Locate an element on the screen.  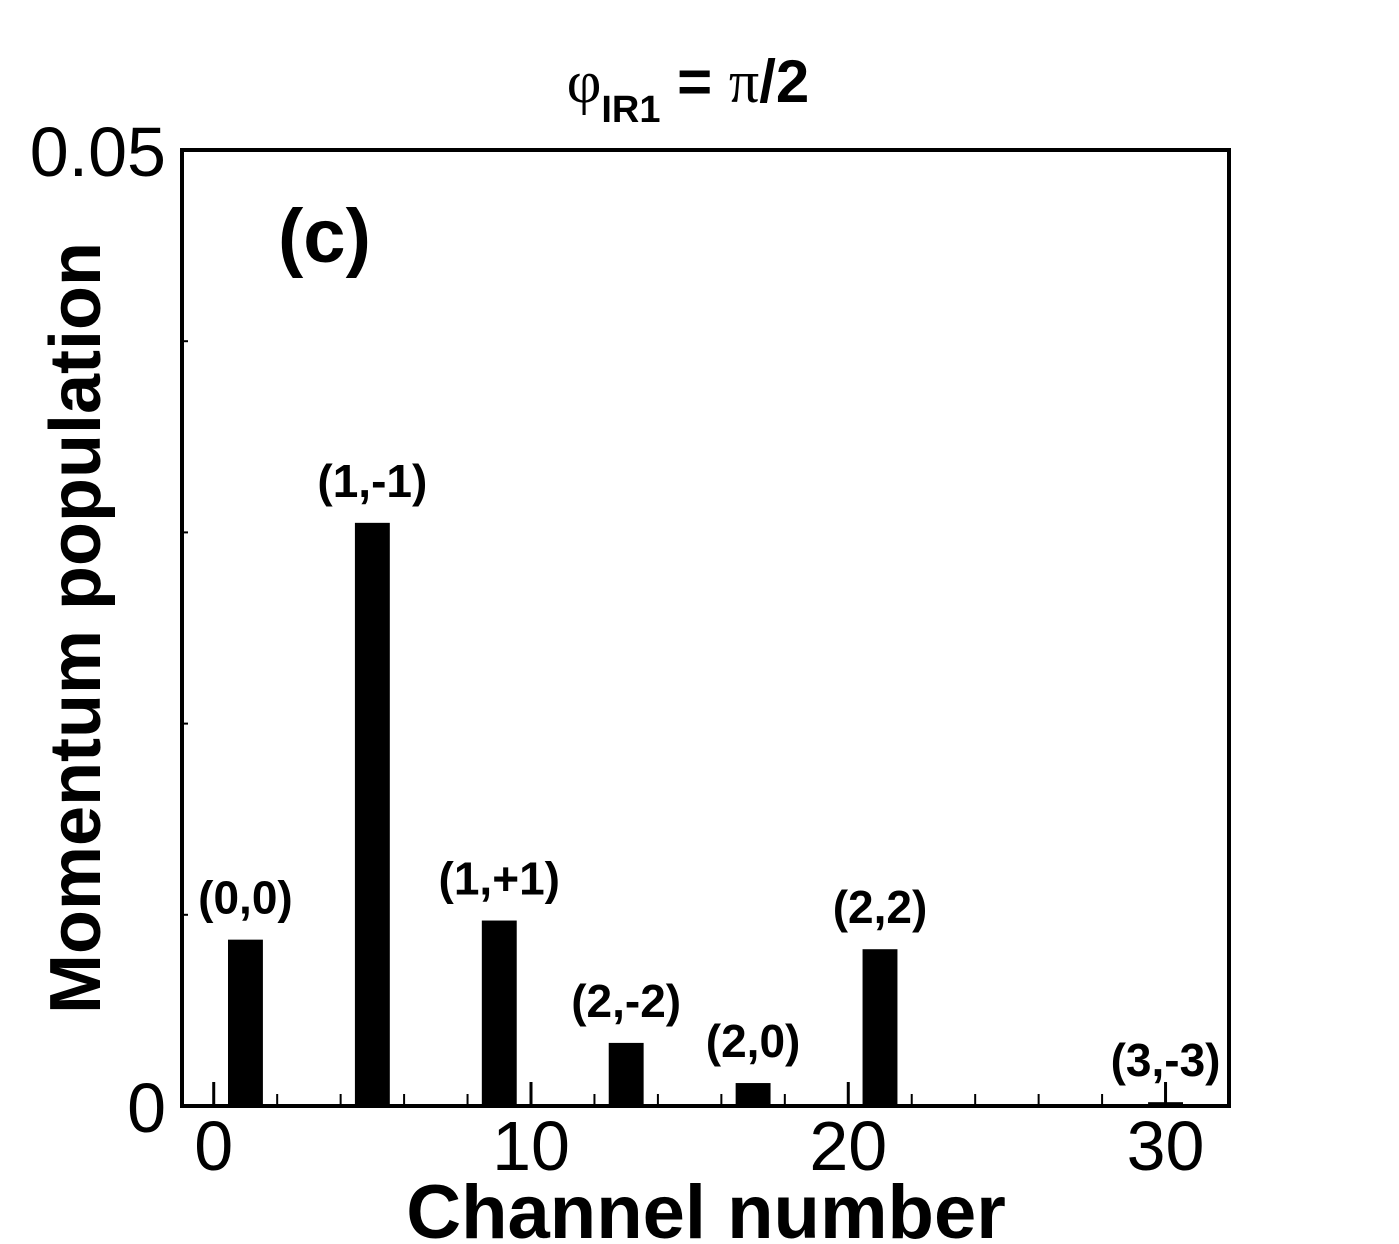
bar-label: (3,-3) is located at coordinates (1166, 1060).